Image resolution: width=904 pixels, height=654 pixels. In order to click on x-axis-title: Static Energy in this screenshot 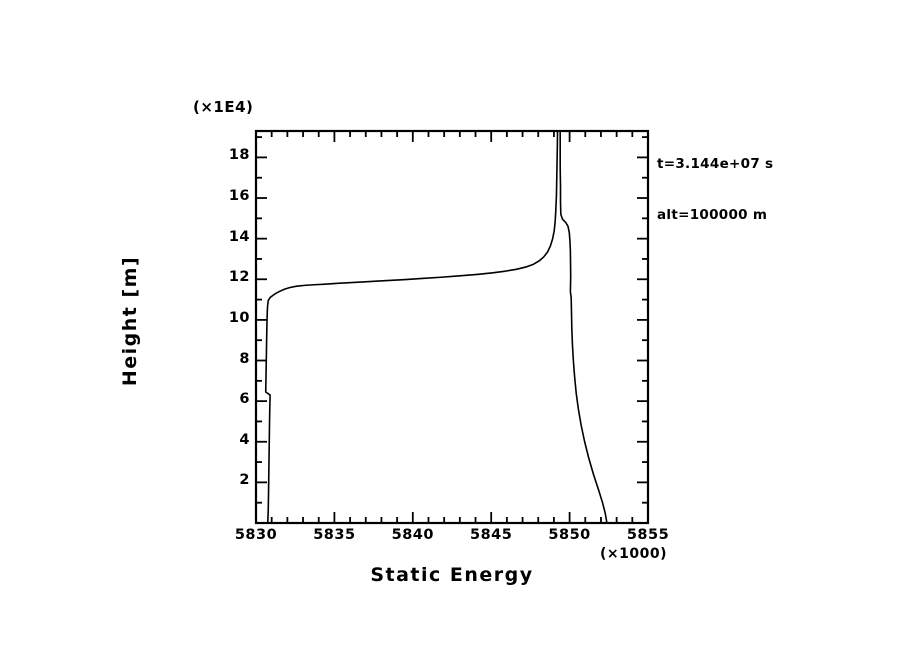, I will do `click(452, 575)`.